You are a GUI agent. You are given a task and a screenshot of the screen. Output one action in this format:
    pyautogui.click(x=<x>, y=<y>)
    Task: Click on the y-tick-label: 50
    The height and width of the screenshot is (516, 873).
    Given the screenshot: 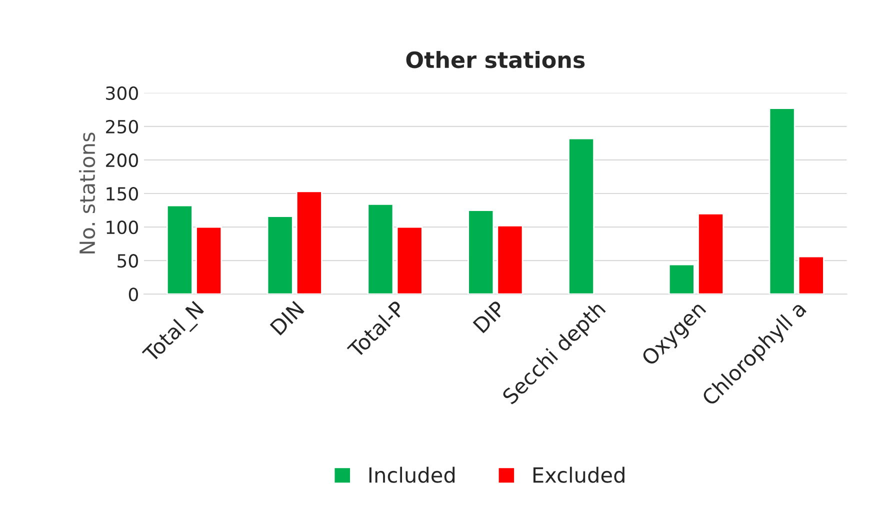 What is the action you would take?
    pyautogui.click(x=128, y=261)
    